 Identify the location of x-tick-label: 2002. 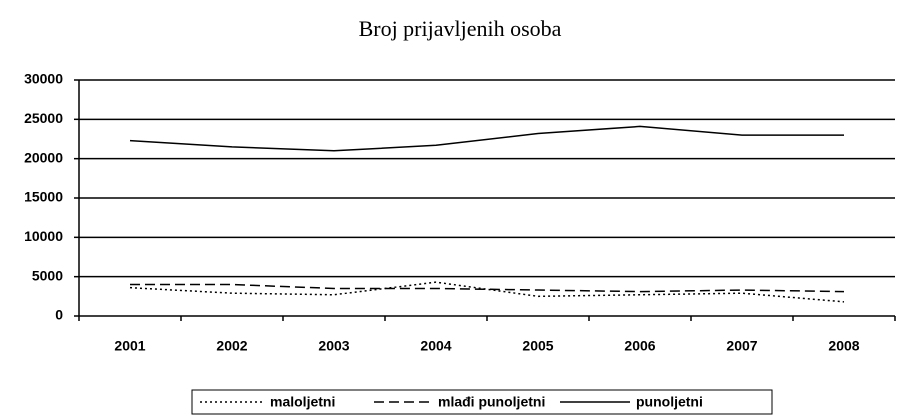
(231, 346).